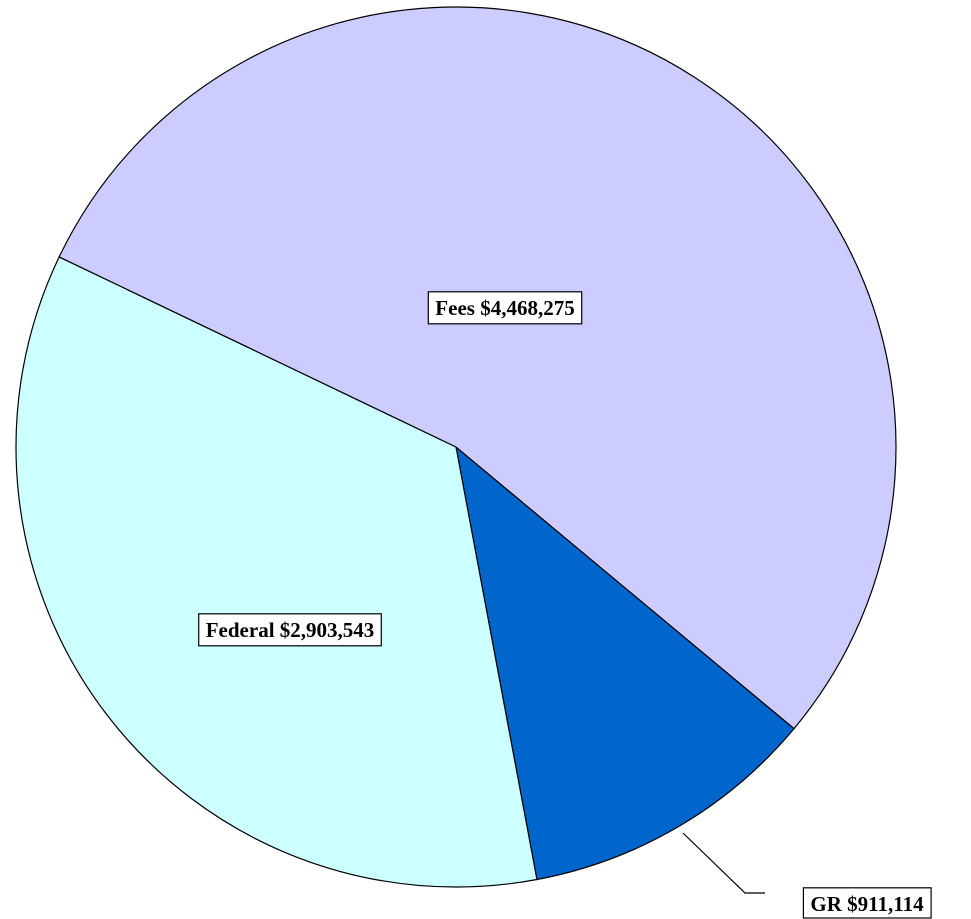 The image size is (971, 919). I want to click on label-text: Federal $2,903,543, so click(290, 630).